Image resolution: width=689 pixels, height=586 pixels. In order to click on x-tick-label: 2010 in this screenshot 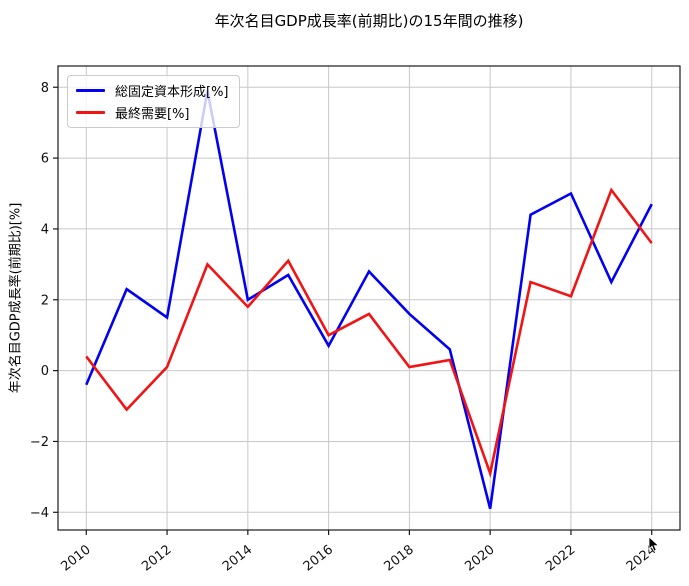, I will do `click(75, 558)`.